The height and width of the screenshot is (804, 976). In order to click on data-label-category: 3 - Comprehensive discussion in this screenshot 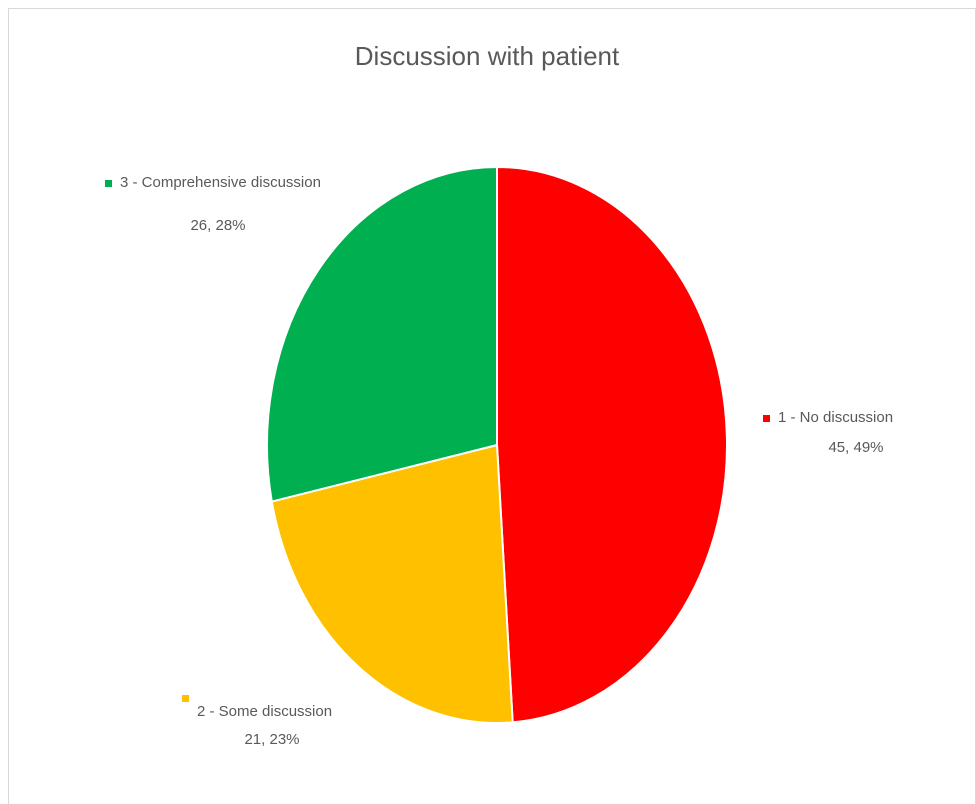, I will do `click(220, 182)`.